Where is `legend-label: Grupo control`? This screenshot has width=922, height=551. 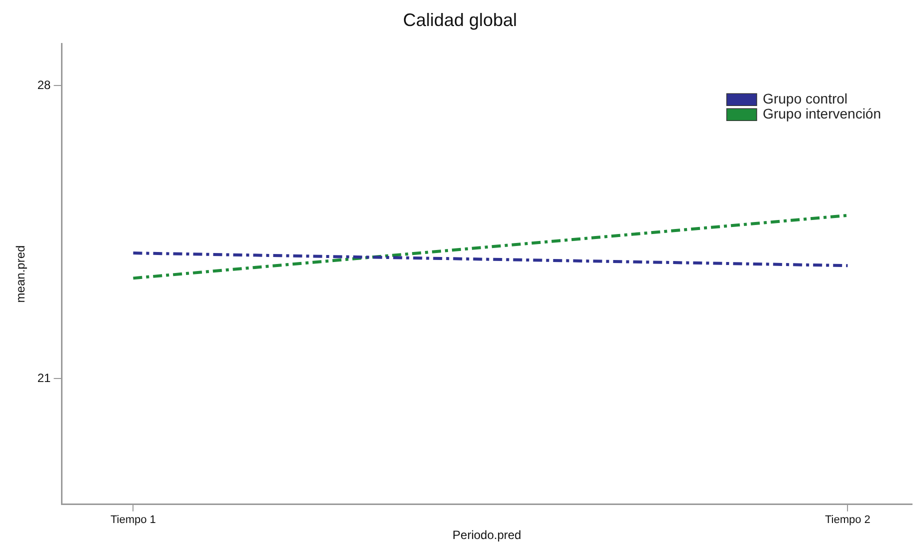 legend-label: Grupo control is located at coordinates (805, 98).